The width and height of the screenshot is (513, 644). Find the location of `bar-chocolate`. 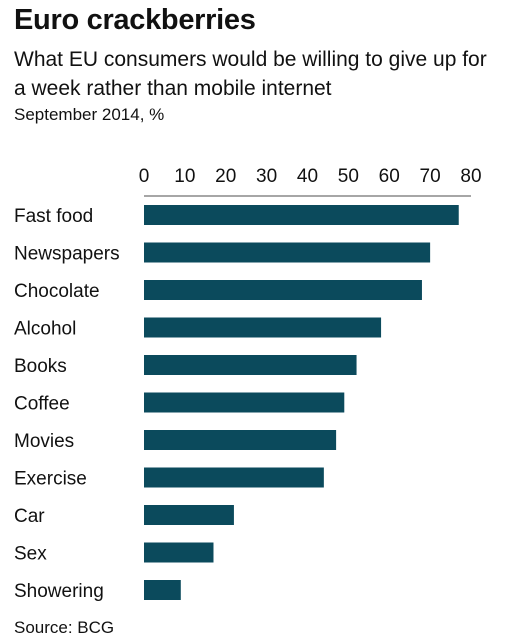

bar-chocolate is located at coordinates (283, 290).